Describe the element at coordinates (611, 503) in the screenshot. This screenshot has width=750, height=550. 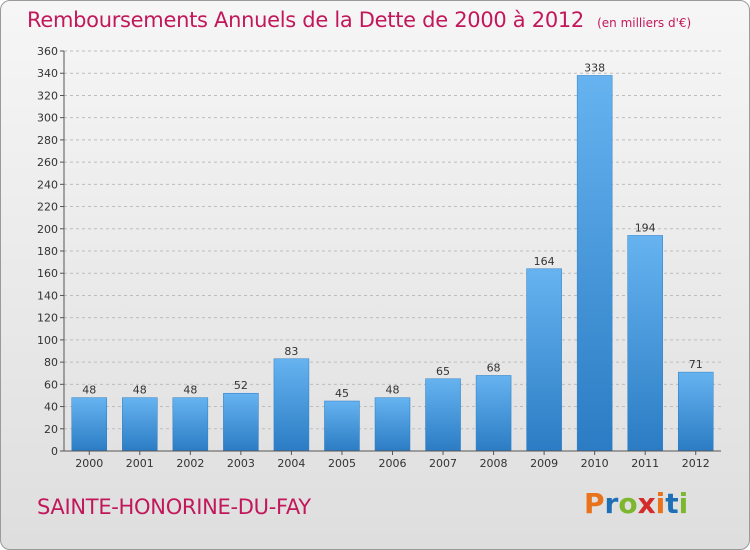
I see `logo-letter: r` at that location.